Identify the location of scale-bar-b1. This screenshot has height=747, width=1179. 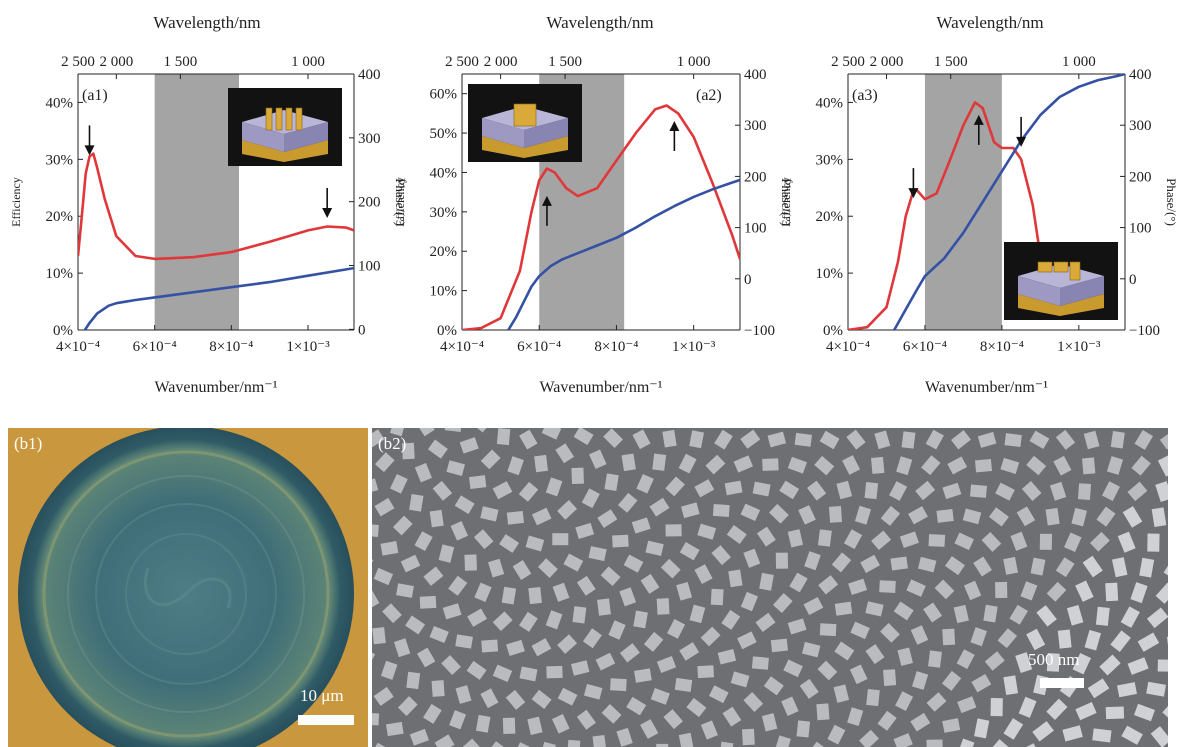
(326, 720).